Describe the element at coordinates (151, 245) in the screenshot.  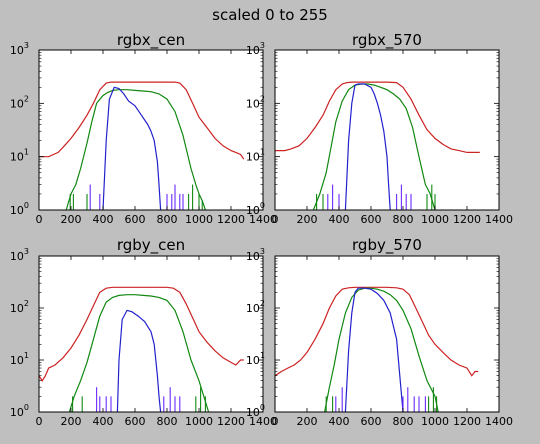
I see `panel-title: rgby_cen` at that location.